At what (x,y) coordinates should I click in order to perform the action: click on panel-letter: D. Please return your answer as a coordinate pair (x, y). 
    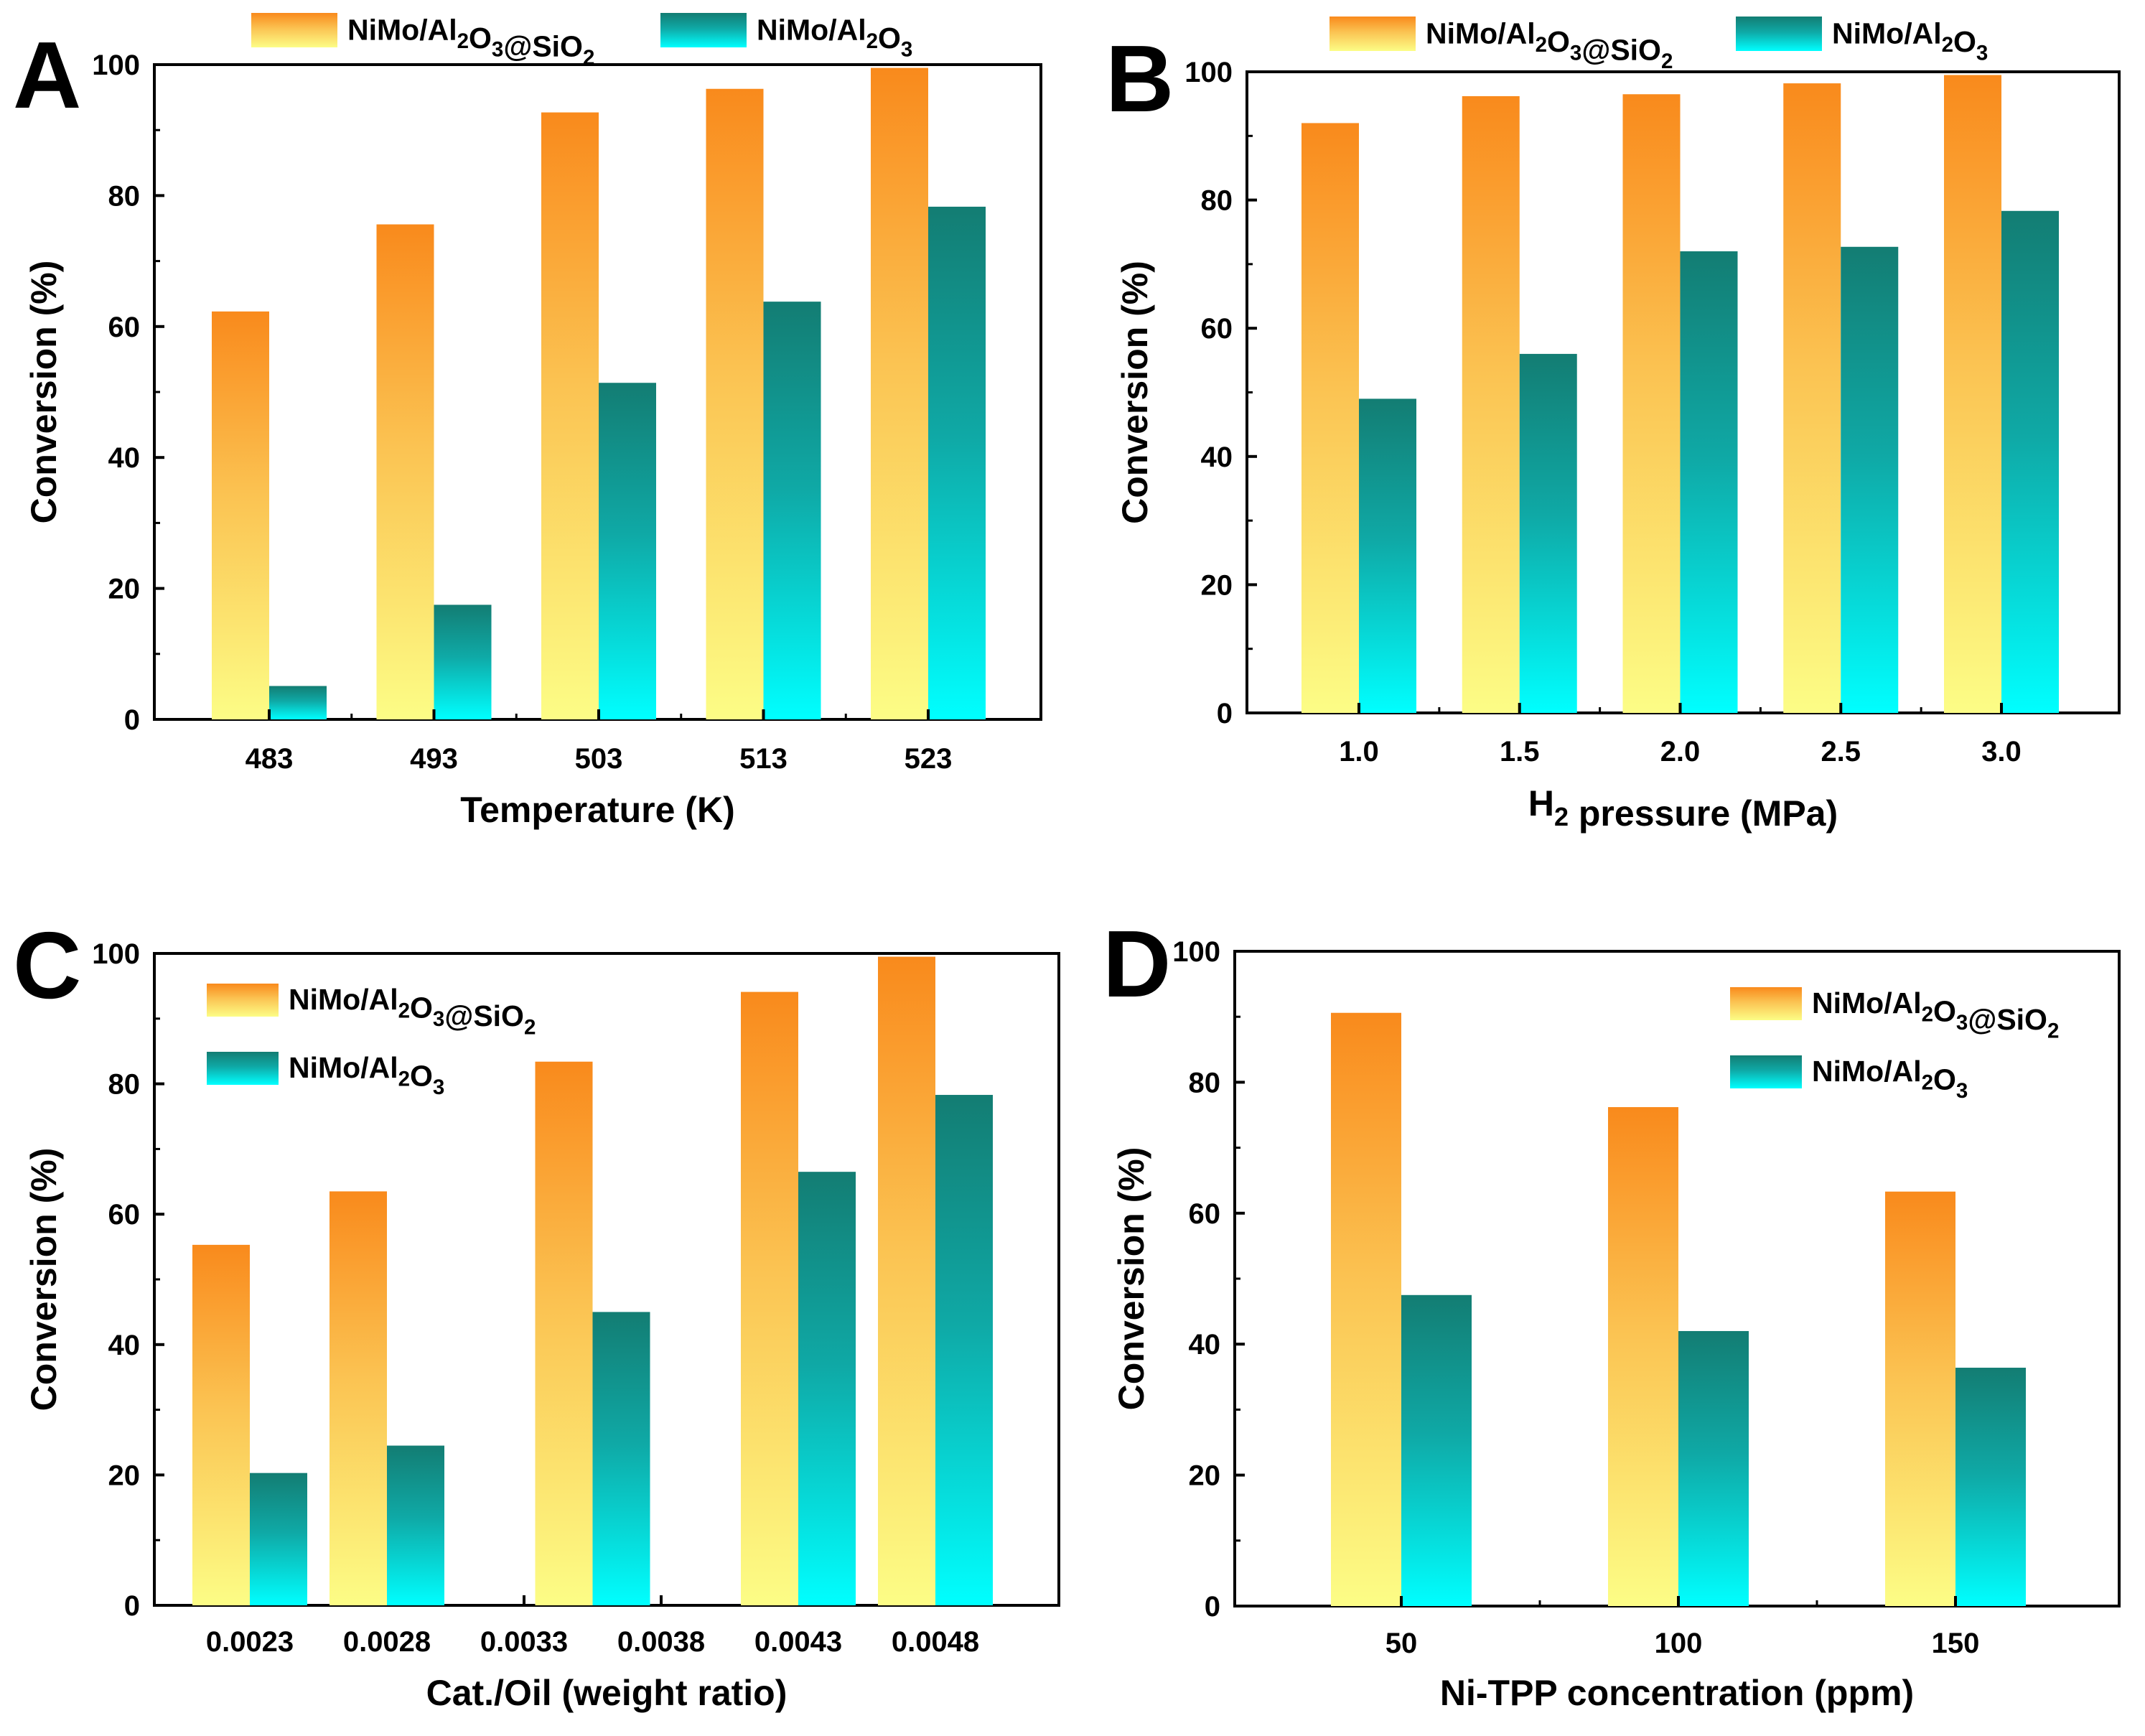
    Looking at the image, I should click on (1137, 964).